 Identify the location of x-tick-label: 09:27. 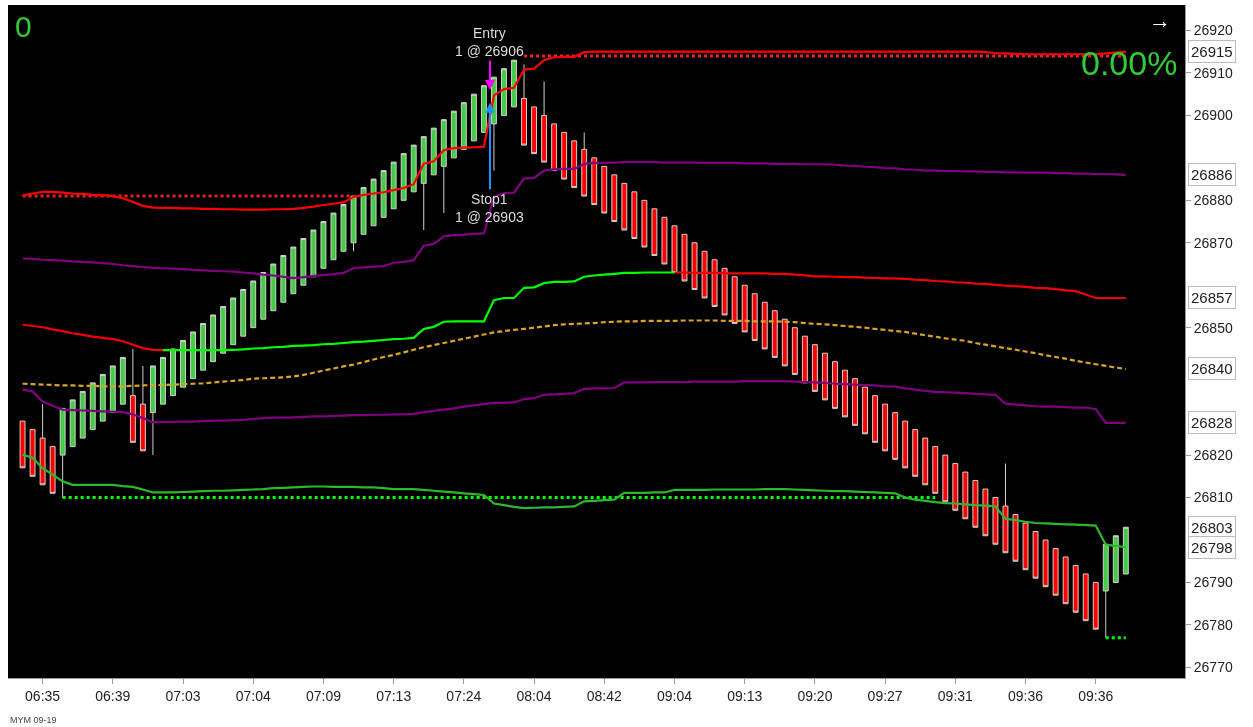
(885, 695).